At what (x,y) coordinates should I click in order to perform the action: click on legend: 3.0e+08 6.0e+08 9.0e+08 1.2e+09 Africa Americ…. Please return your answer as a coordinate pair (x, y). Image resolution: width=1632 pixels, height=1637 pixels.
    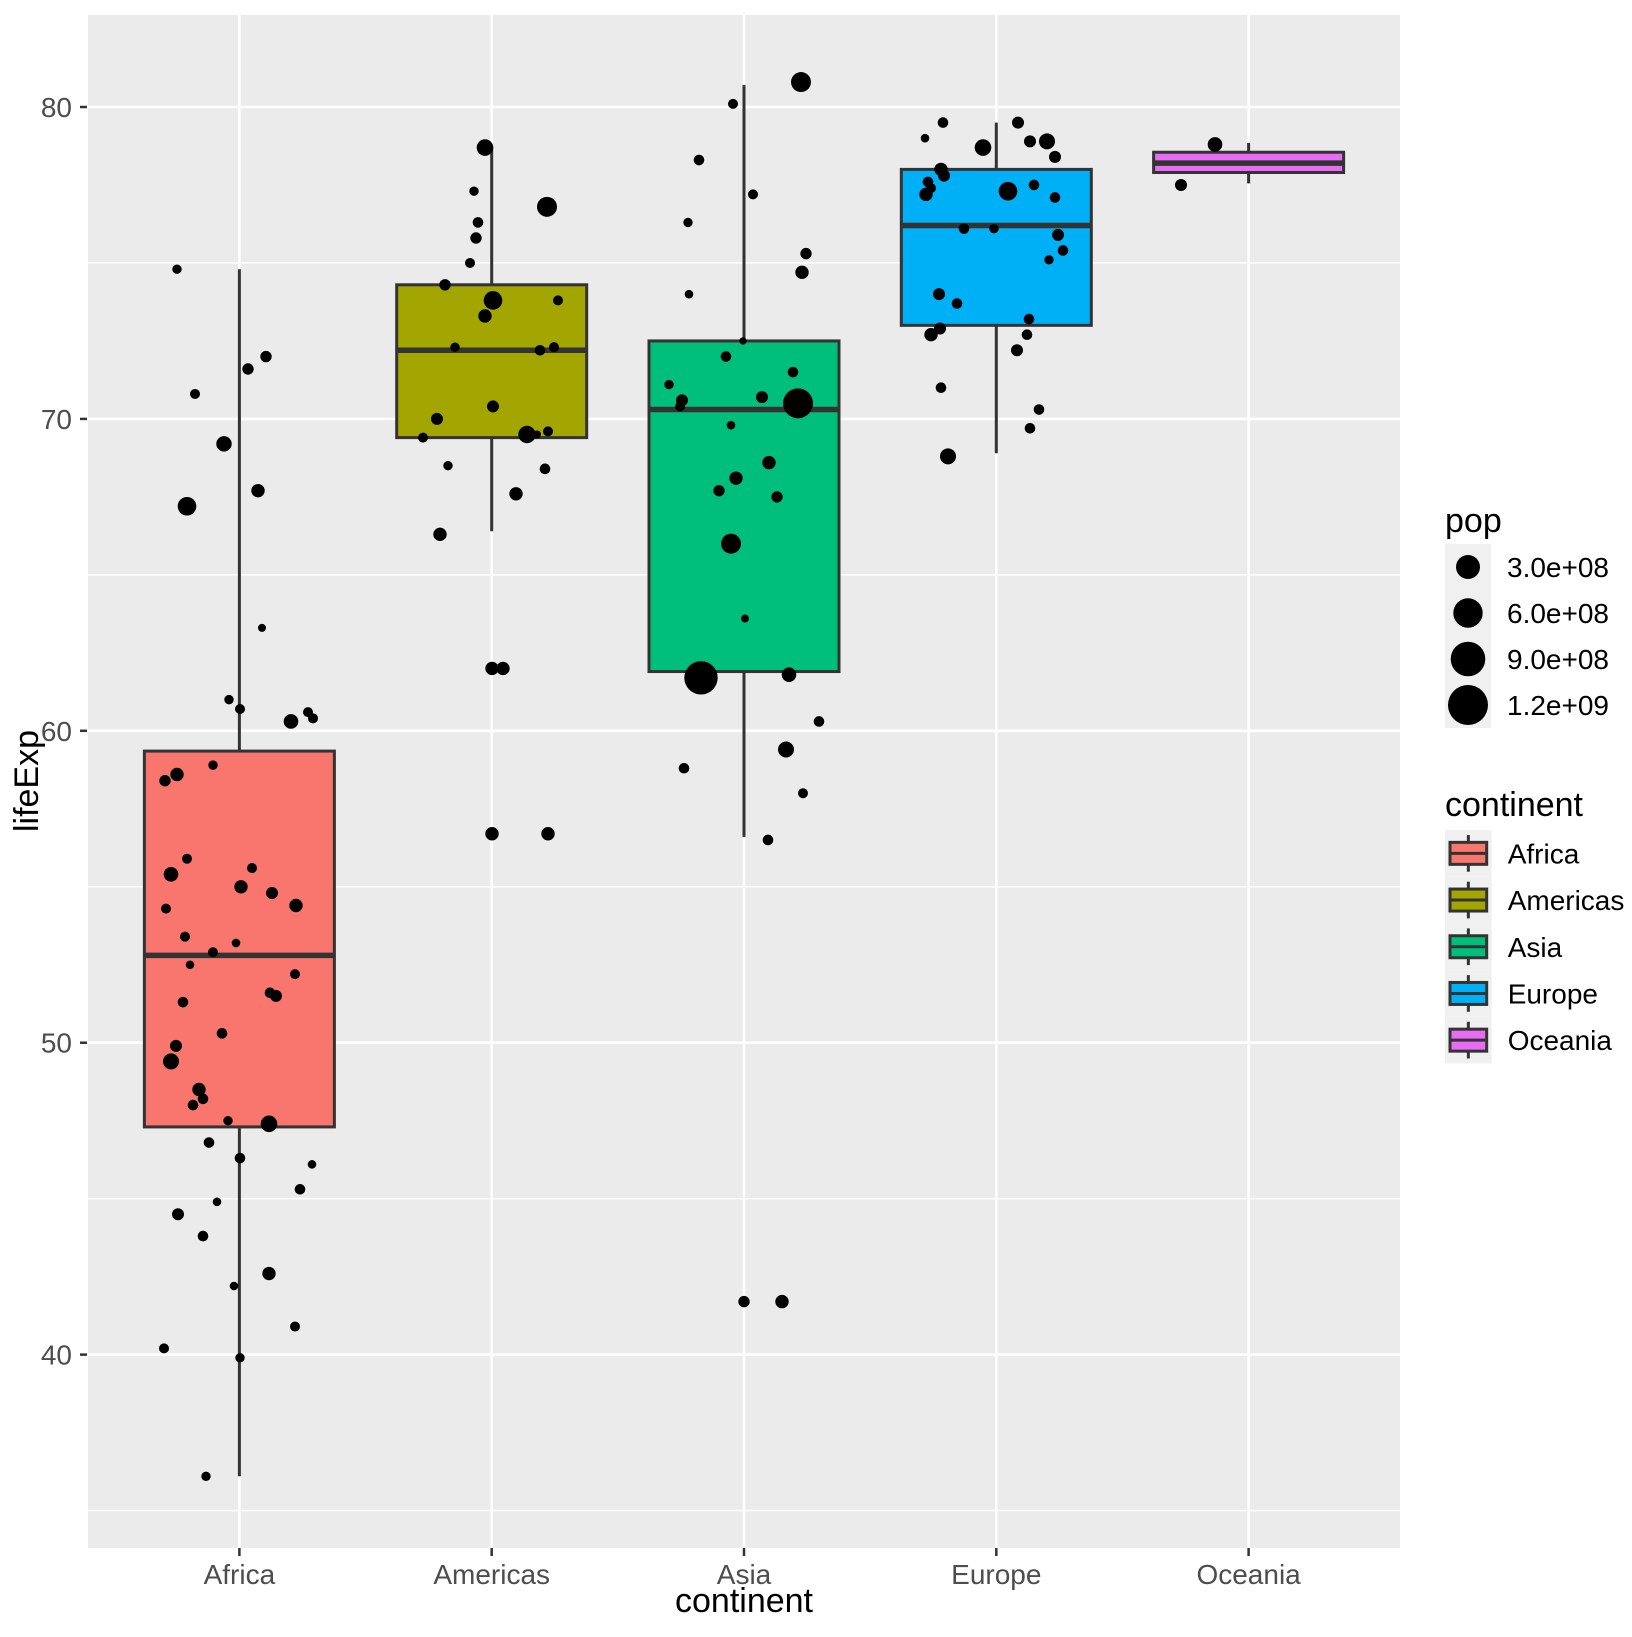
    Looking at the image, I should click on (1534, 804).